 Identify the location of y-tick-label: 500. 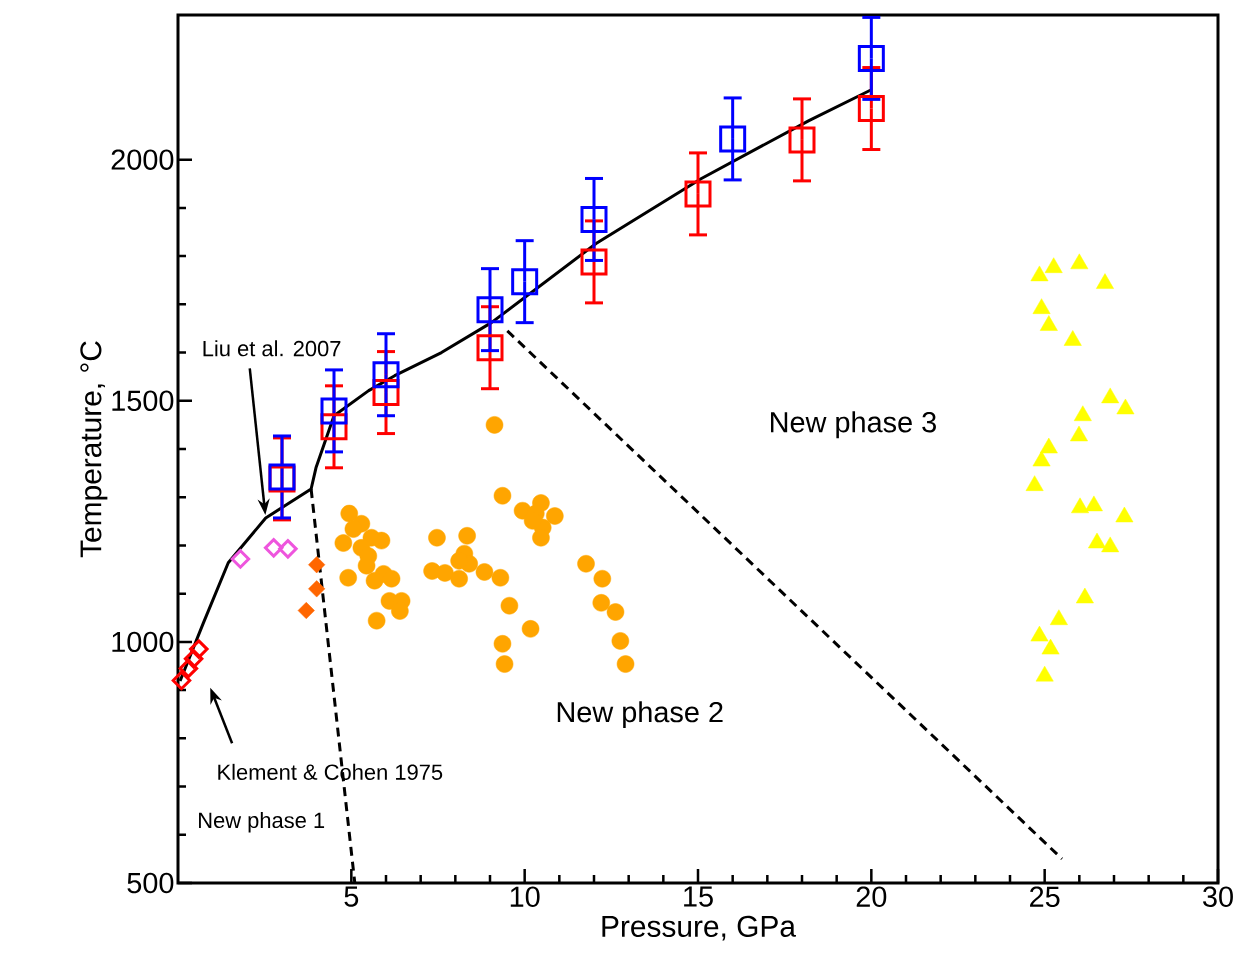
(150, 883).